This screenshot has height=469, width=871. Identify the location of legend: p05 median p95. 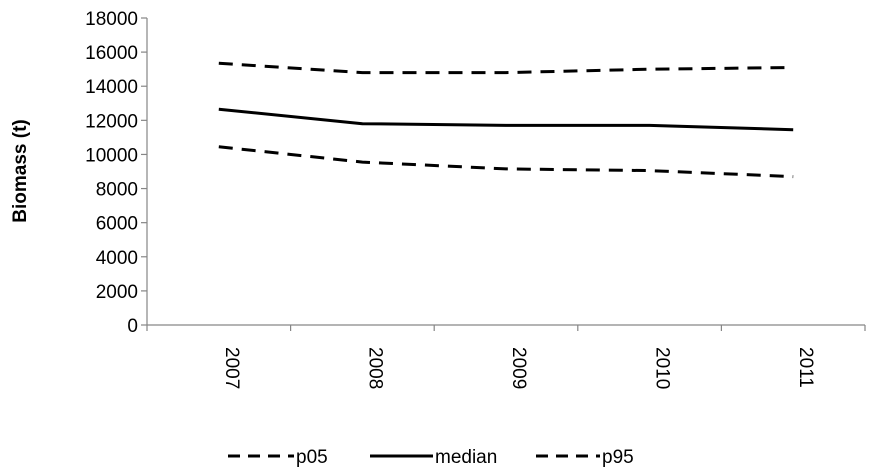
(431, 457).